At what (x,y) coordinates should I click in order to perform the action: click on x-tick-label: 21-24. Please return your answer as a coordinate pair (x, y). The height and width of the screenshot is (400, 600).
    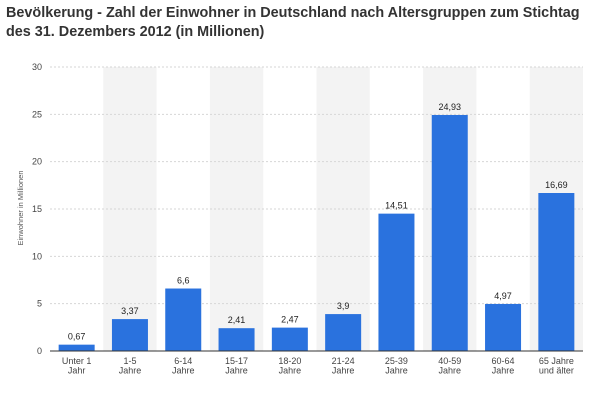
    Looking at the image, I should click on (343, 361).